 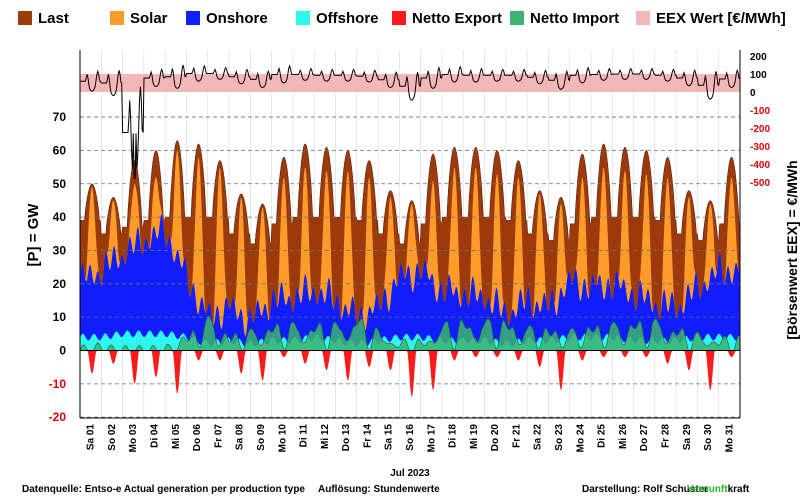 What do you see at coordinates (60, 117) in the screenshot?
I see `left-tick-label: 70` at bounding box center [60, 117].